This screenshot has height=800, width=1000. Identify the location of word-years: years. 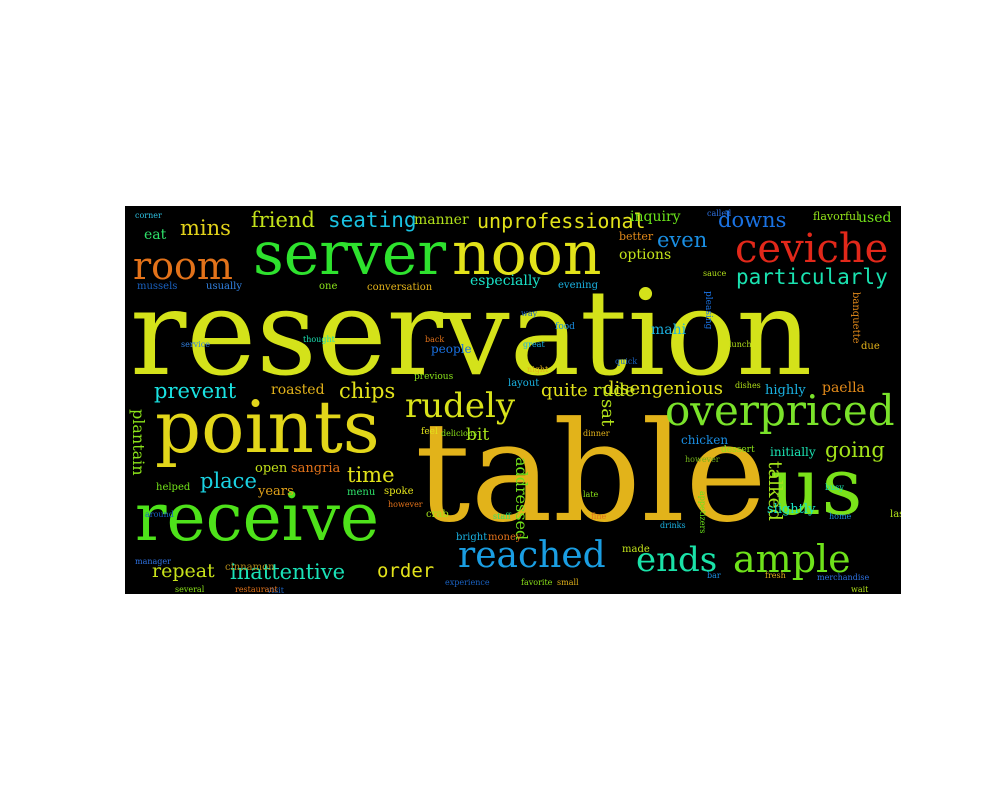
(276, 491).